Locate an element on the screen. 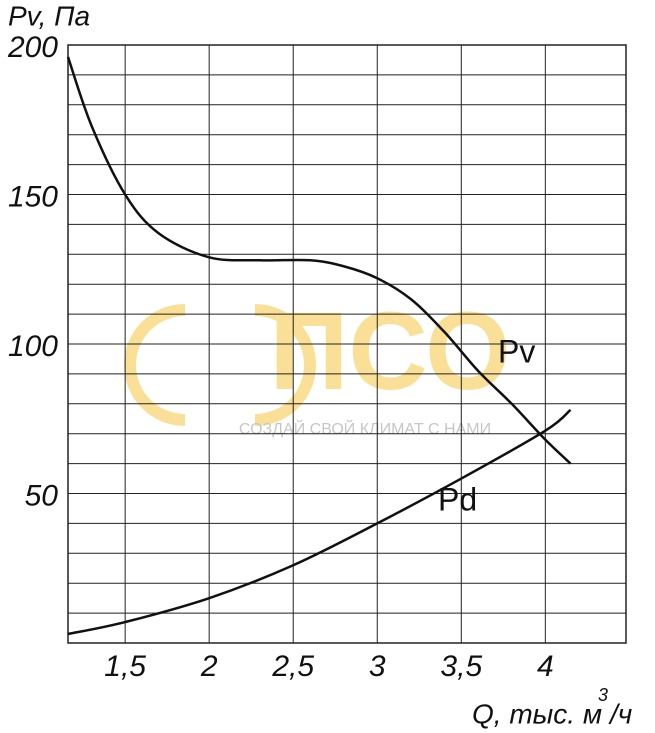 The width and height of the screenshot is (655, 733). watermark-slogan: СОЗДАЙ СВОЙ КЛИМАТ С НАМИ is located at coordinates (365, 428).